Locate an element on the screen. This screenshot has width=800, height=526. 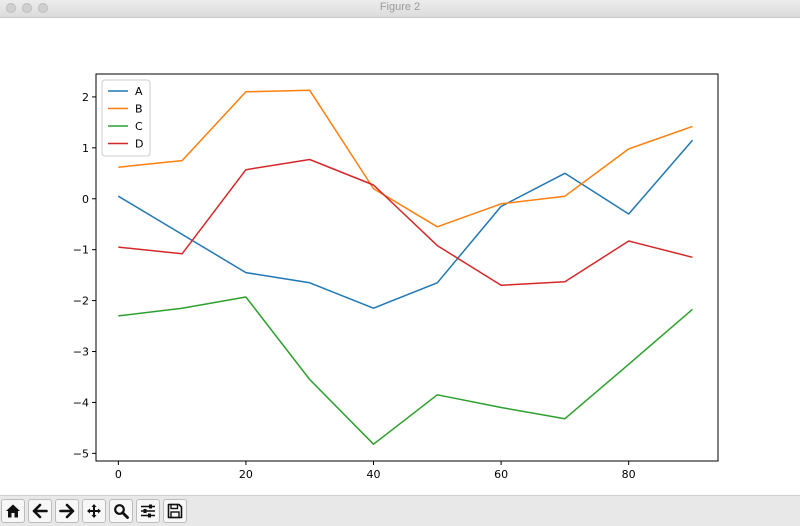
x-tick-label: 0 is located at coordinates (118, 474).